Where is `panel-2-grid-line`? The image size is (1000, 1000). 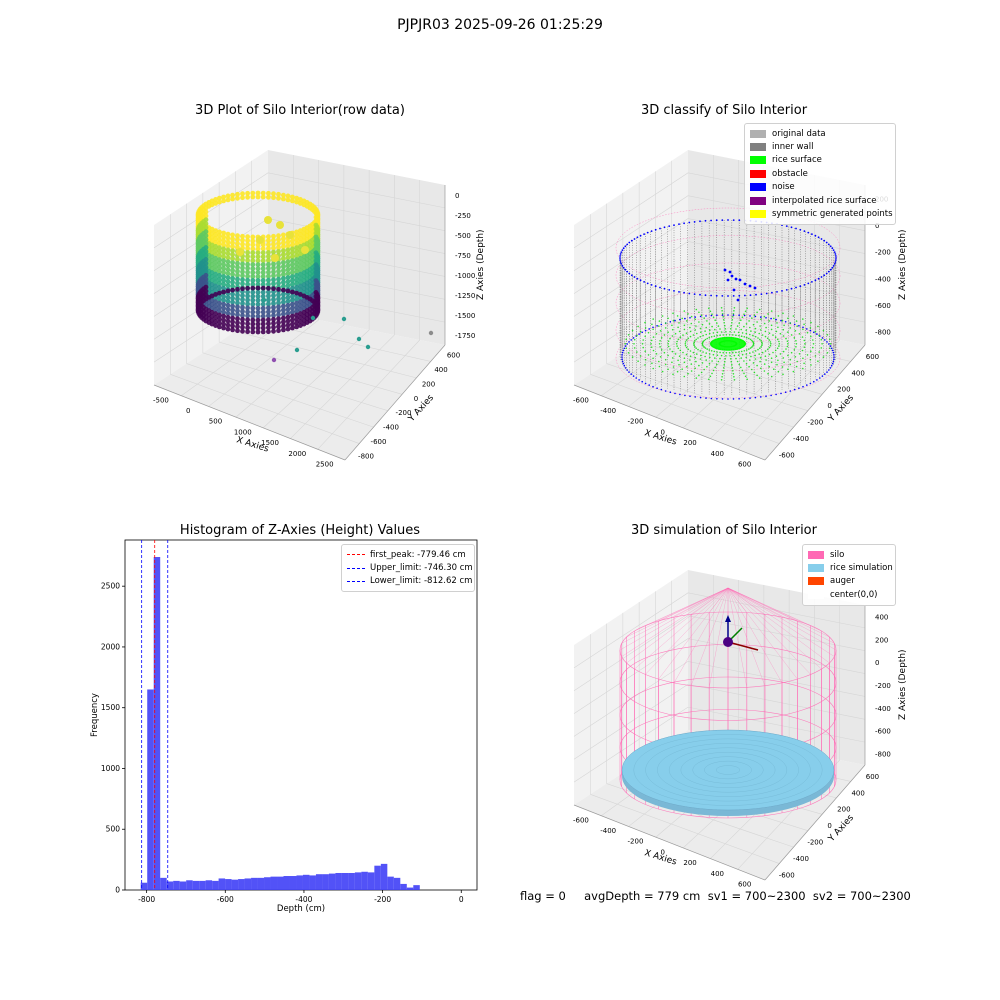 panel-2-grid-line is located at coordinates (788, 394).